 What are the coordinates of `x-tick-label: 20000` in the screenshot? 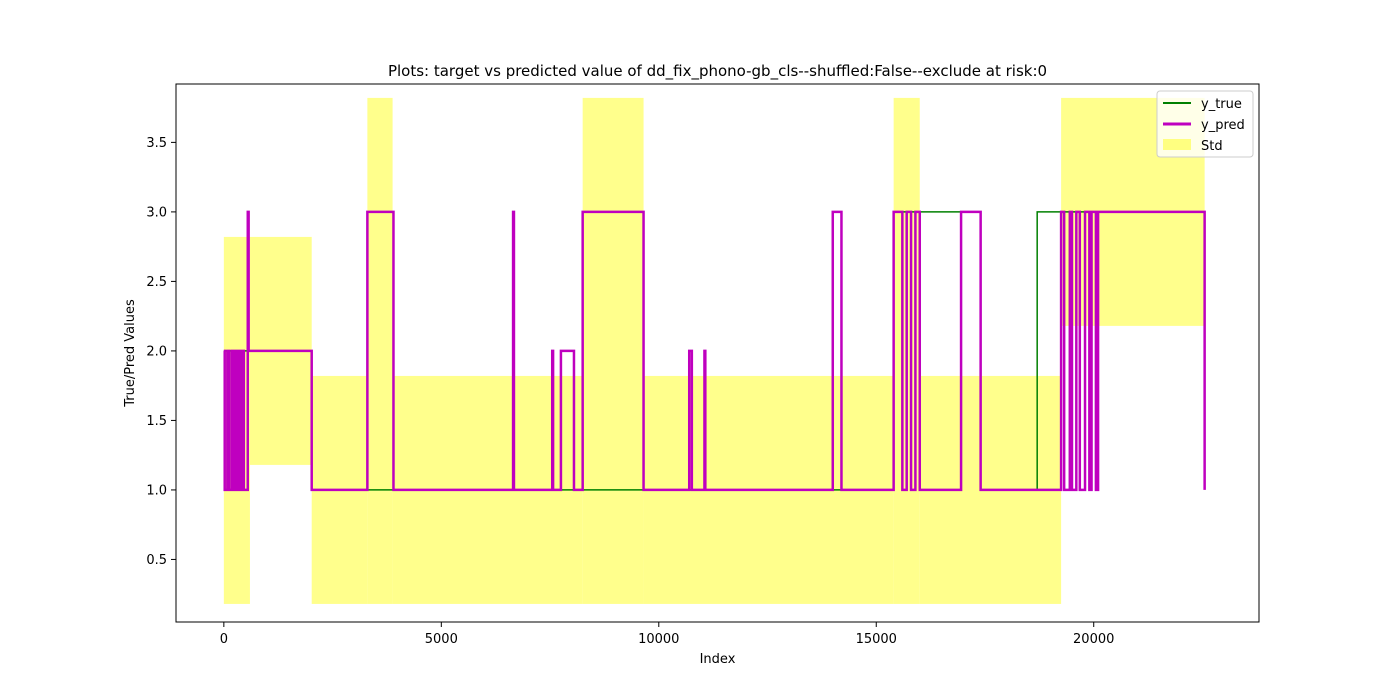 It's located at (1093, 639).